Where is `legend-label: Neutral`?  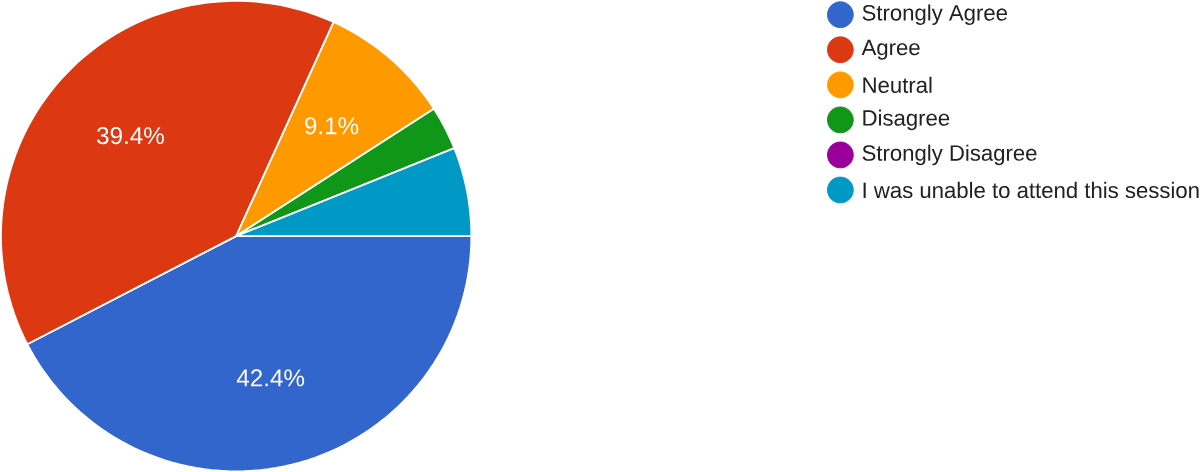
legend-label: Neutral is located at coordinates (897, 84).